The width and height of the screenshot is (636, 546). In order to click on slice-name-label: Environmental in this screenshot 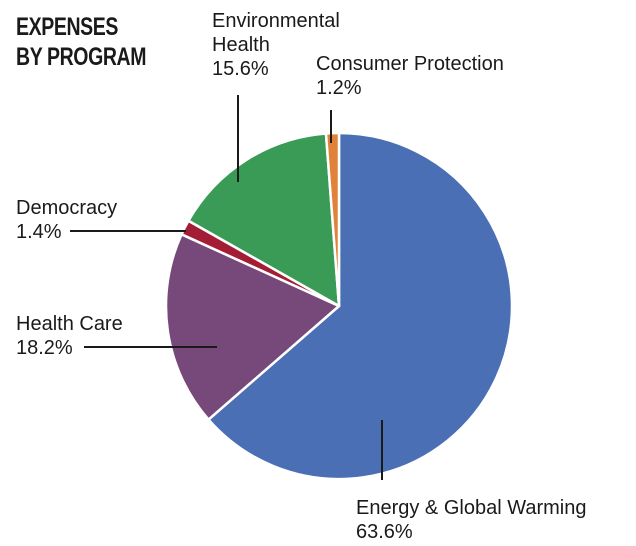, I will do `click(276, 21)`.